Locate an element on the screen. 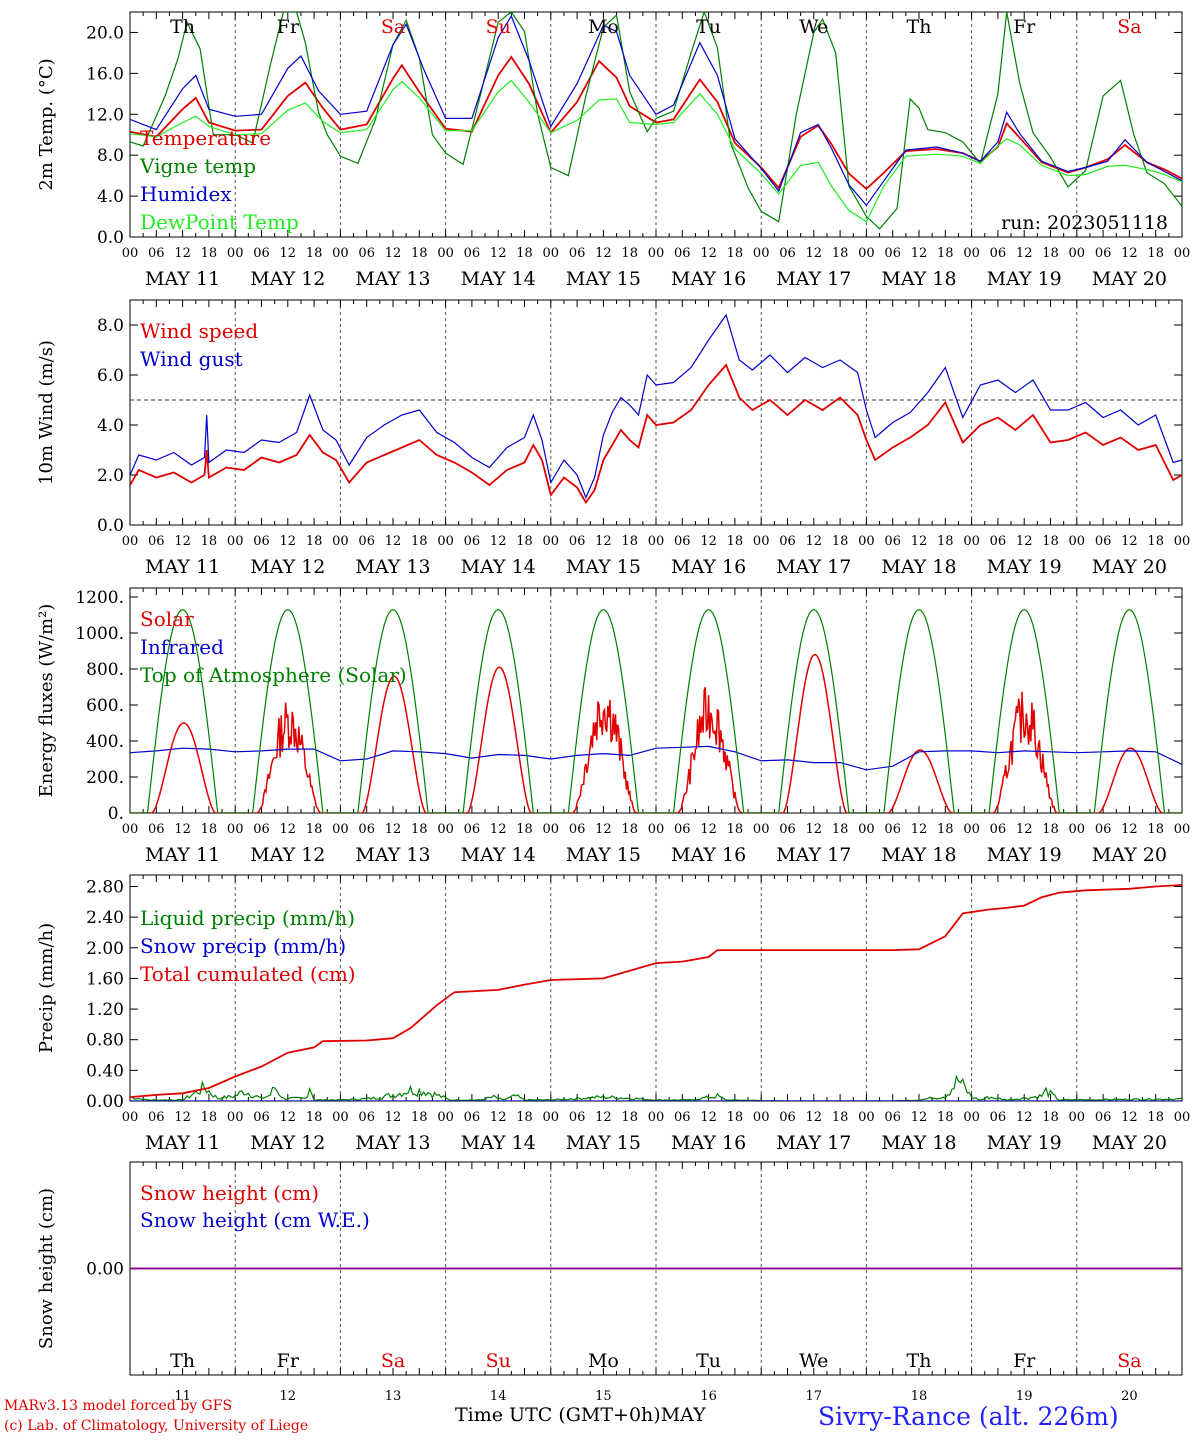 The width and height of the screenshot is (1194, 1440). y-tick-label: 4.0 is located at coordinates (110, 197).